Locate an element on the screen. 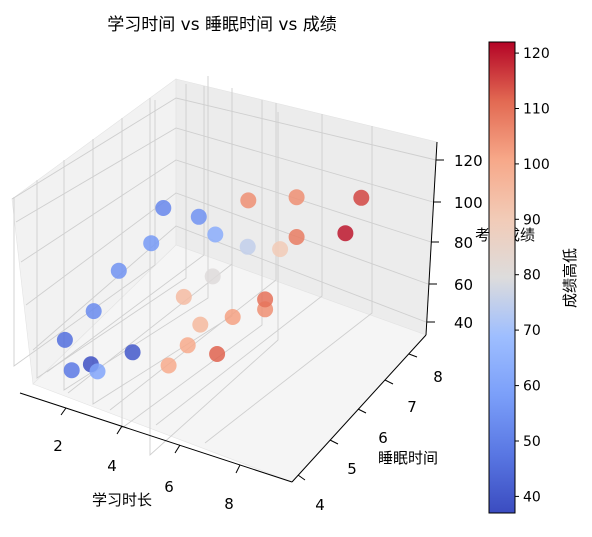 This screenshot has height=537, width=592. colorbar-ticks: 40 50 60 70 80 90 100 110 120 is located at coordinates (532, 275).